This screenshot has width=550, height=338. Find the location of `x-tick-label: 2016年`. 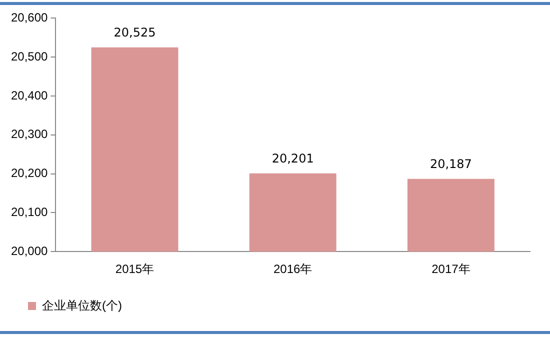

x-tick-label: 2016年 is located at coordinates (293, 269).